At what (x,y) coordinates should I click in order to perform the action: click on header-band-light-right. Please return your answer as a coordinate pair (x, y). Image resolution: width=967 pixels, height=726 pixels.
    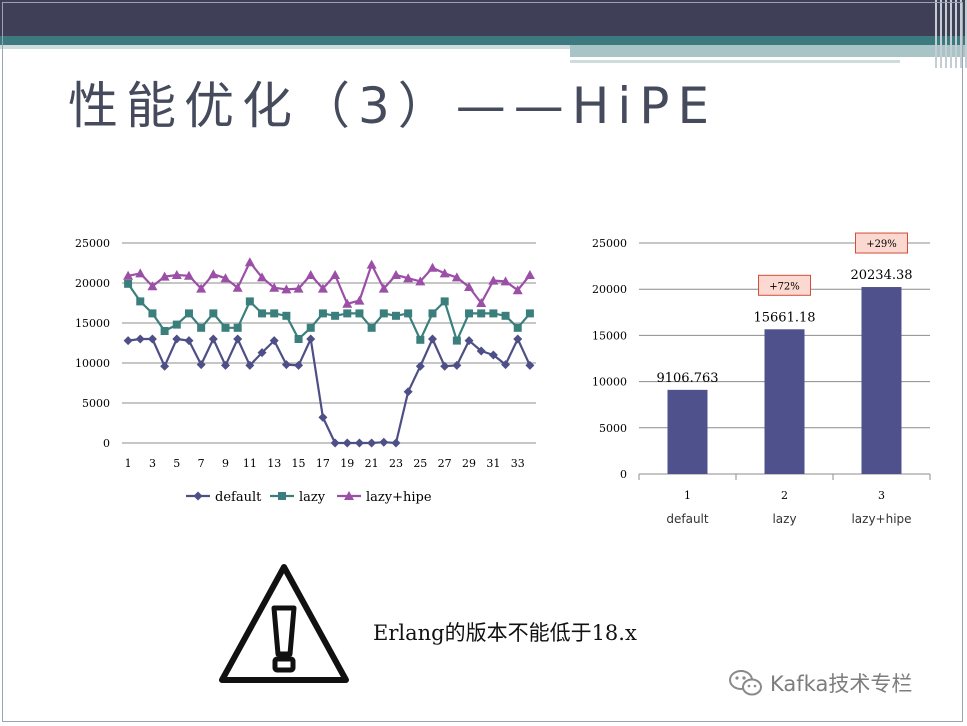
    Looking at the image, I should click on (768, 51).